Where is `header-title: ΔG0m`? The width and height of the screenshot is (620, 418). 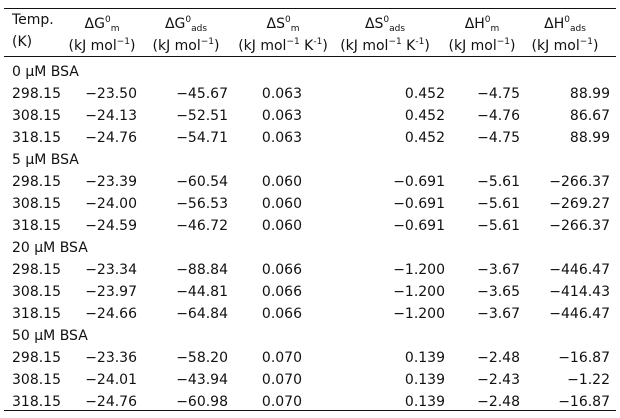 header-title: ΔG0m is located at coordinates (102, 24).